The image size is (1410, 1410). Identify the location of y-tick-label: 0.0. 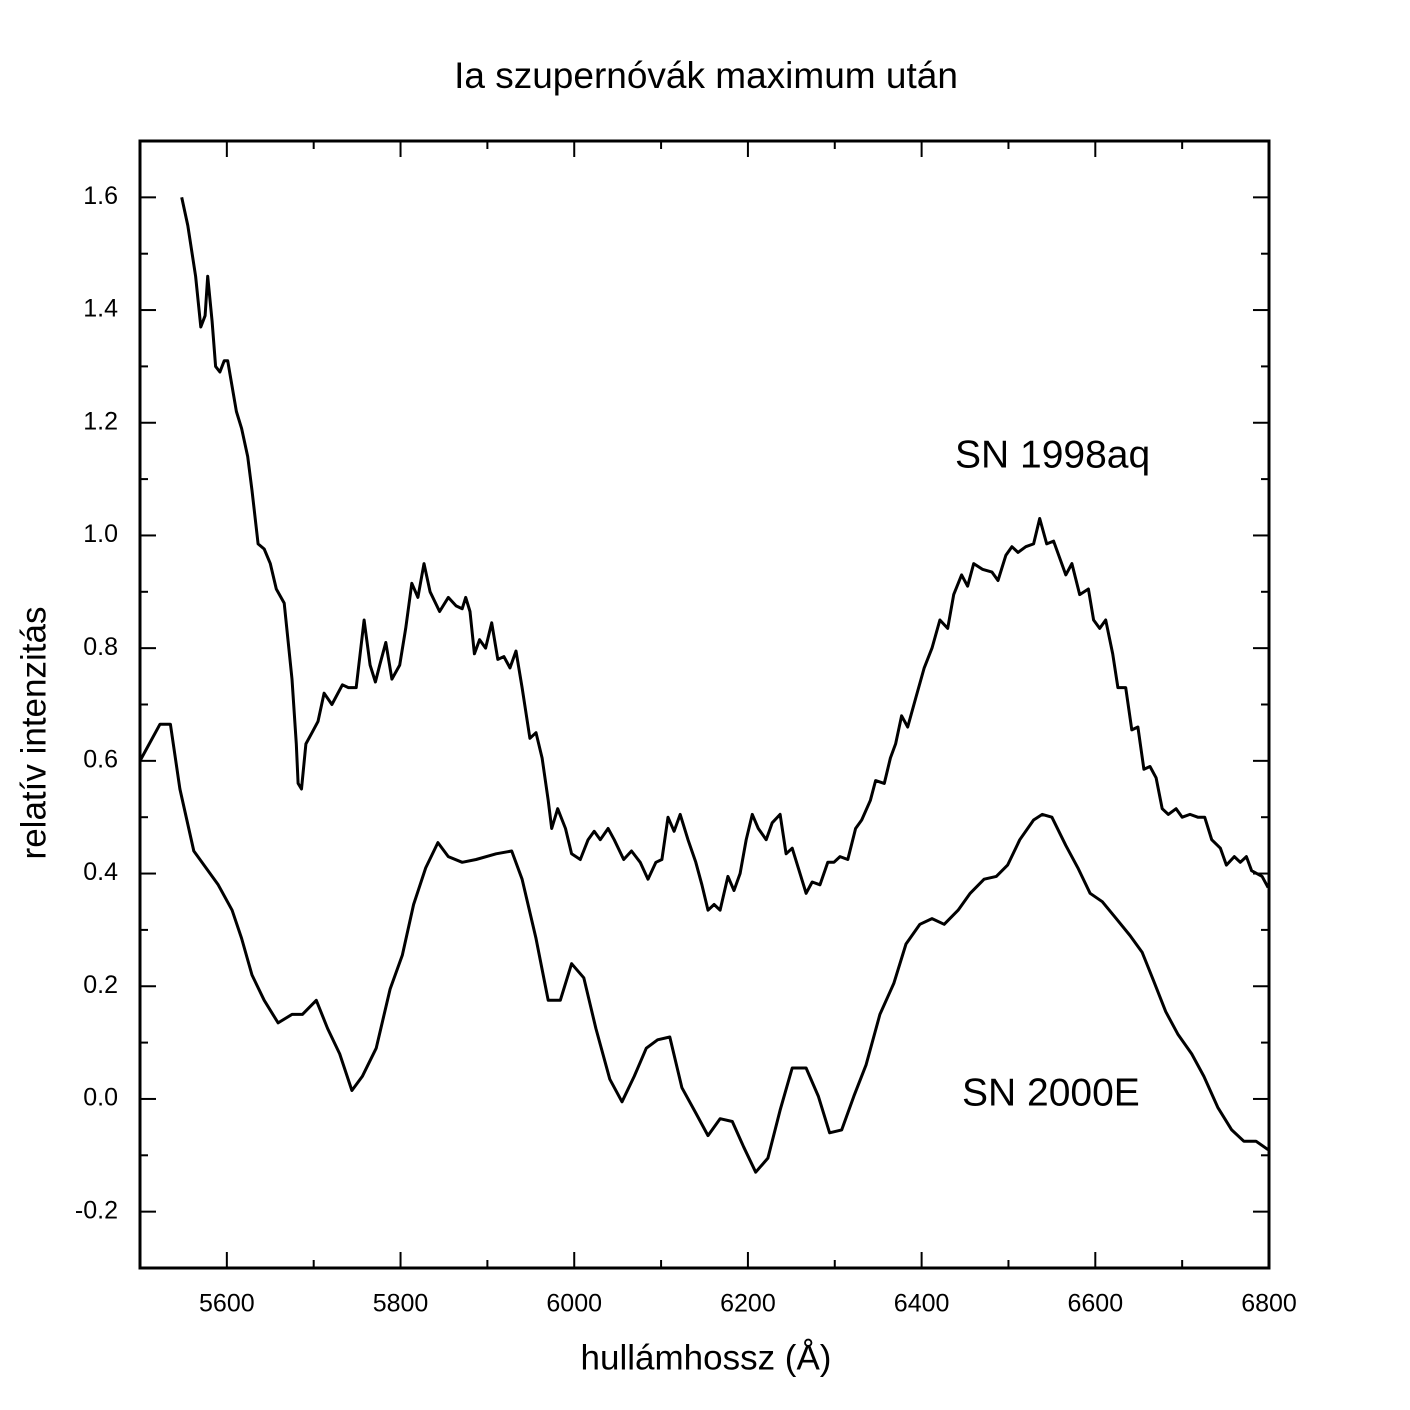
(100, 1098).